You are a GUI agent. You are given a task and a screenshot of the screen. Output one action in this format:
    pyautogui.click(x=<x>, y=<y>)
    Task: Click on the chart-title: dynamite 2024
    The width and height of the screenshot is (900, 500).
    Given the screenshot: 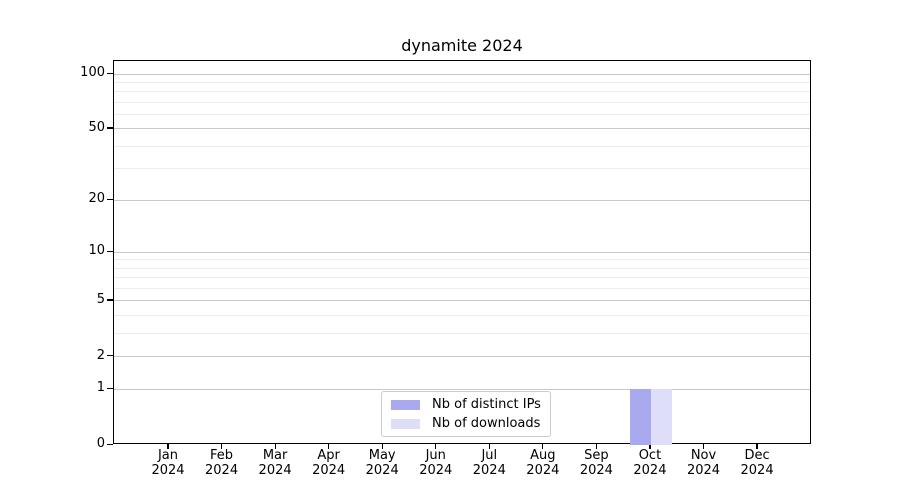 What is the action you would take?
    pyautogui.click(x=462, y=45)
    